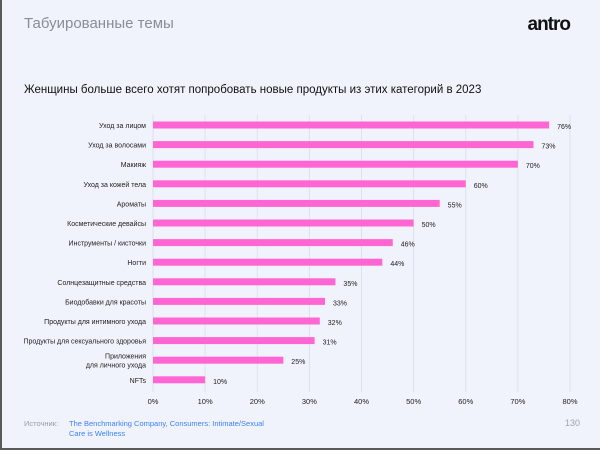 The image size is (600, 450). What do you see at coordinates (533, 166) in the screenshot?
I see `value-label: 70%` at bounding box center [533, 166].